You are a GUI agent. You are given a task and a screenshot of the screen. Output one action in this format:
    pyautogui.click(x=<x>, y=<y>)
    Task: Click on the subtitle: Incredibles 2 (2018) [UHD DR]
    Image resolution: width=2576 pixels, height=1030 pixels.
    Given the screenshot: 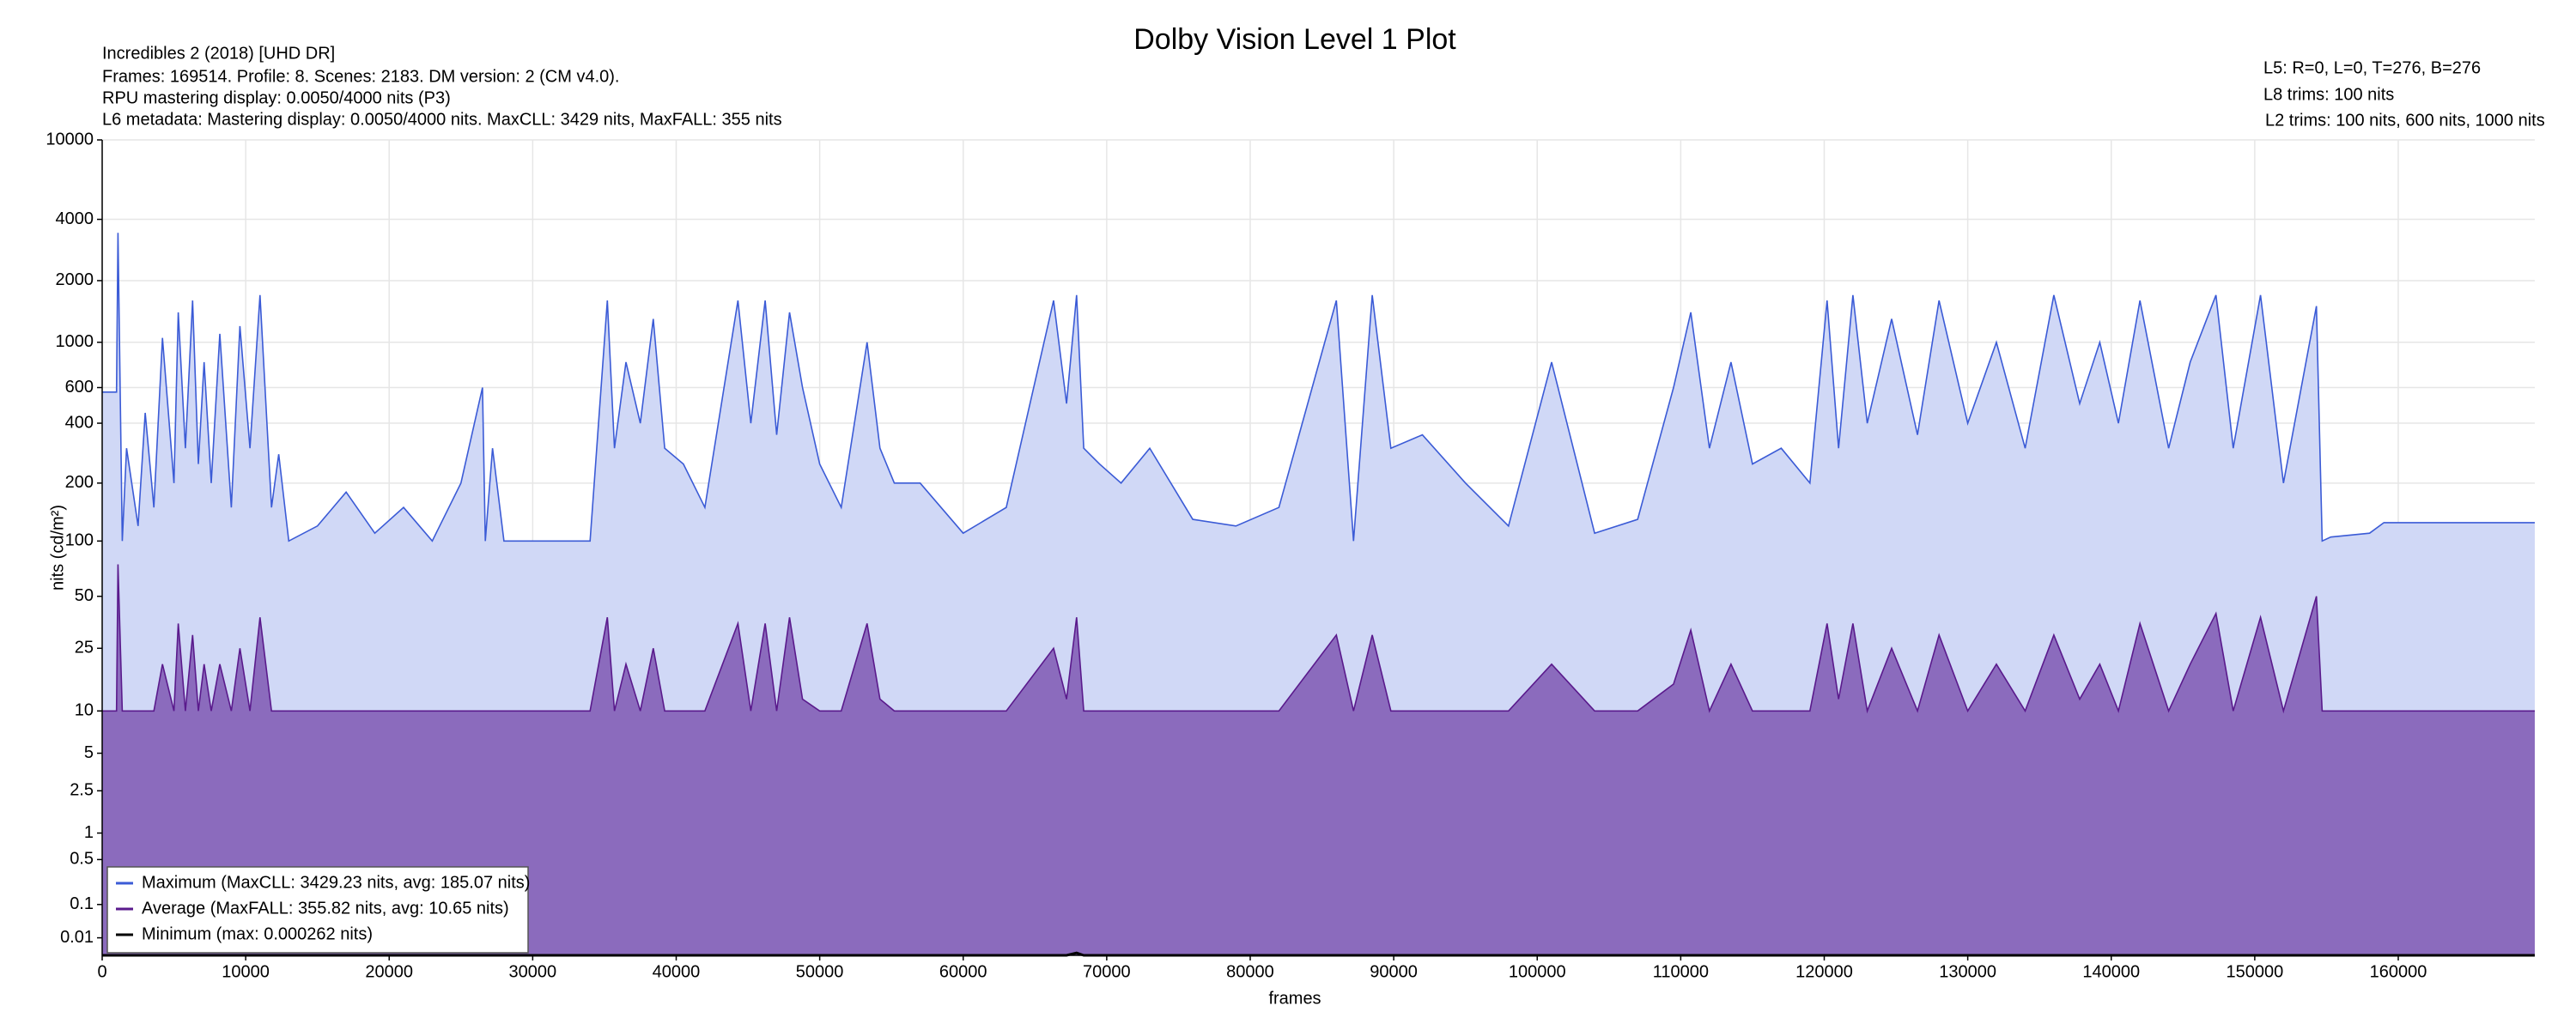 What is the action you would take?
    pyautogui.click(x=218, y=53)
    